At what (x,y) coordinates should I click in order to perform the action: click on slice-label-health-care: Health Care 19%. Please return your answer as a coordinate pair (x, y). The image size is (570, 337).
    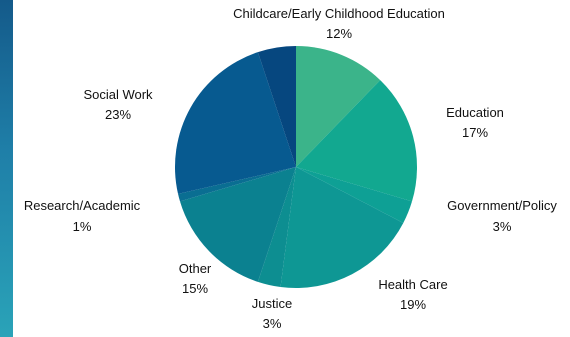
    Looking at the image, I should click on (412, 294).